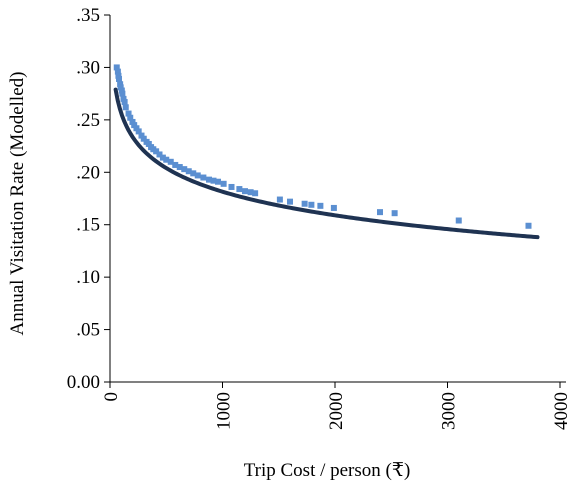 Image resolution: width=571 pixels, height=486 pixels. Describe the element at coordinates (88, 330) in the screenshot. I see `y-tick-label: .05` at that location.